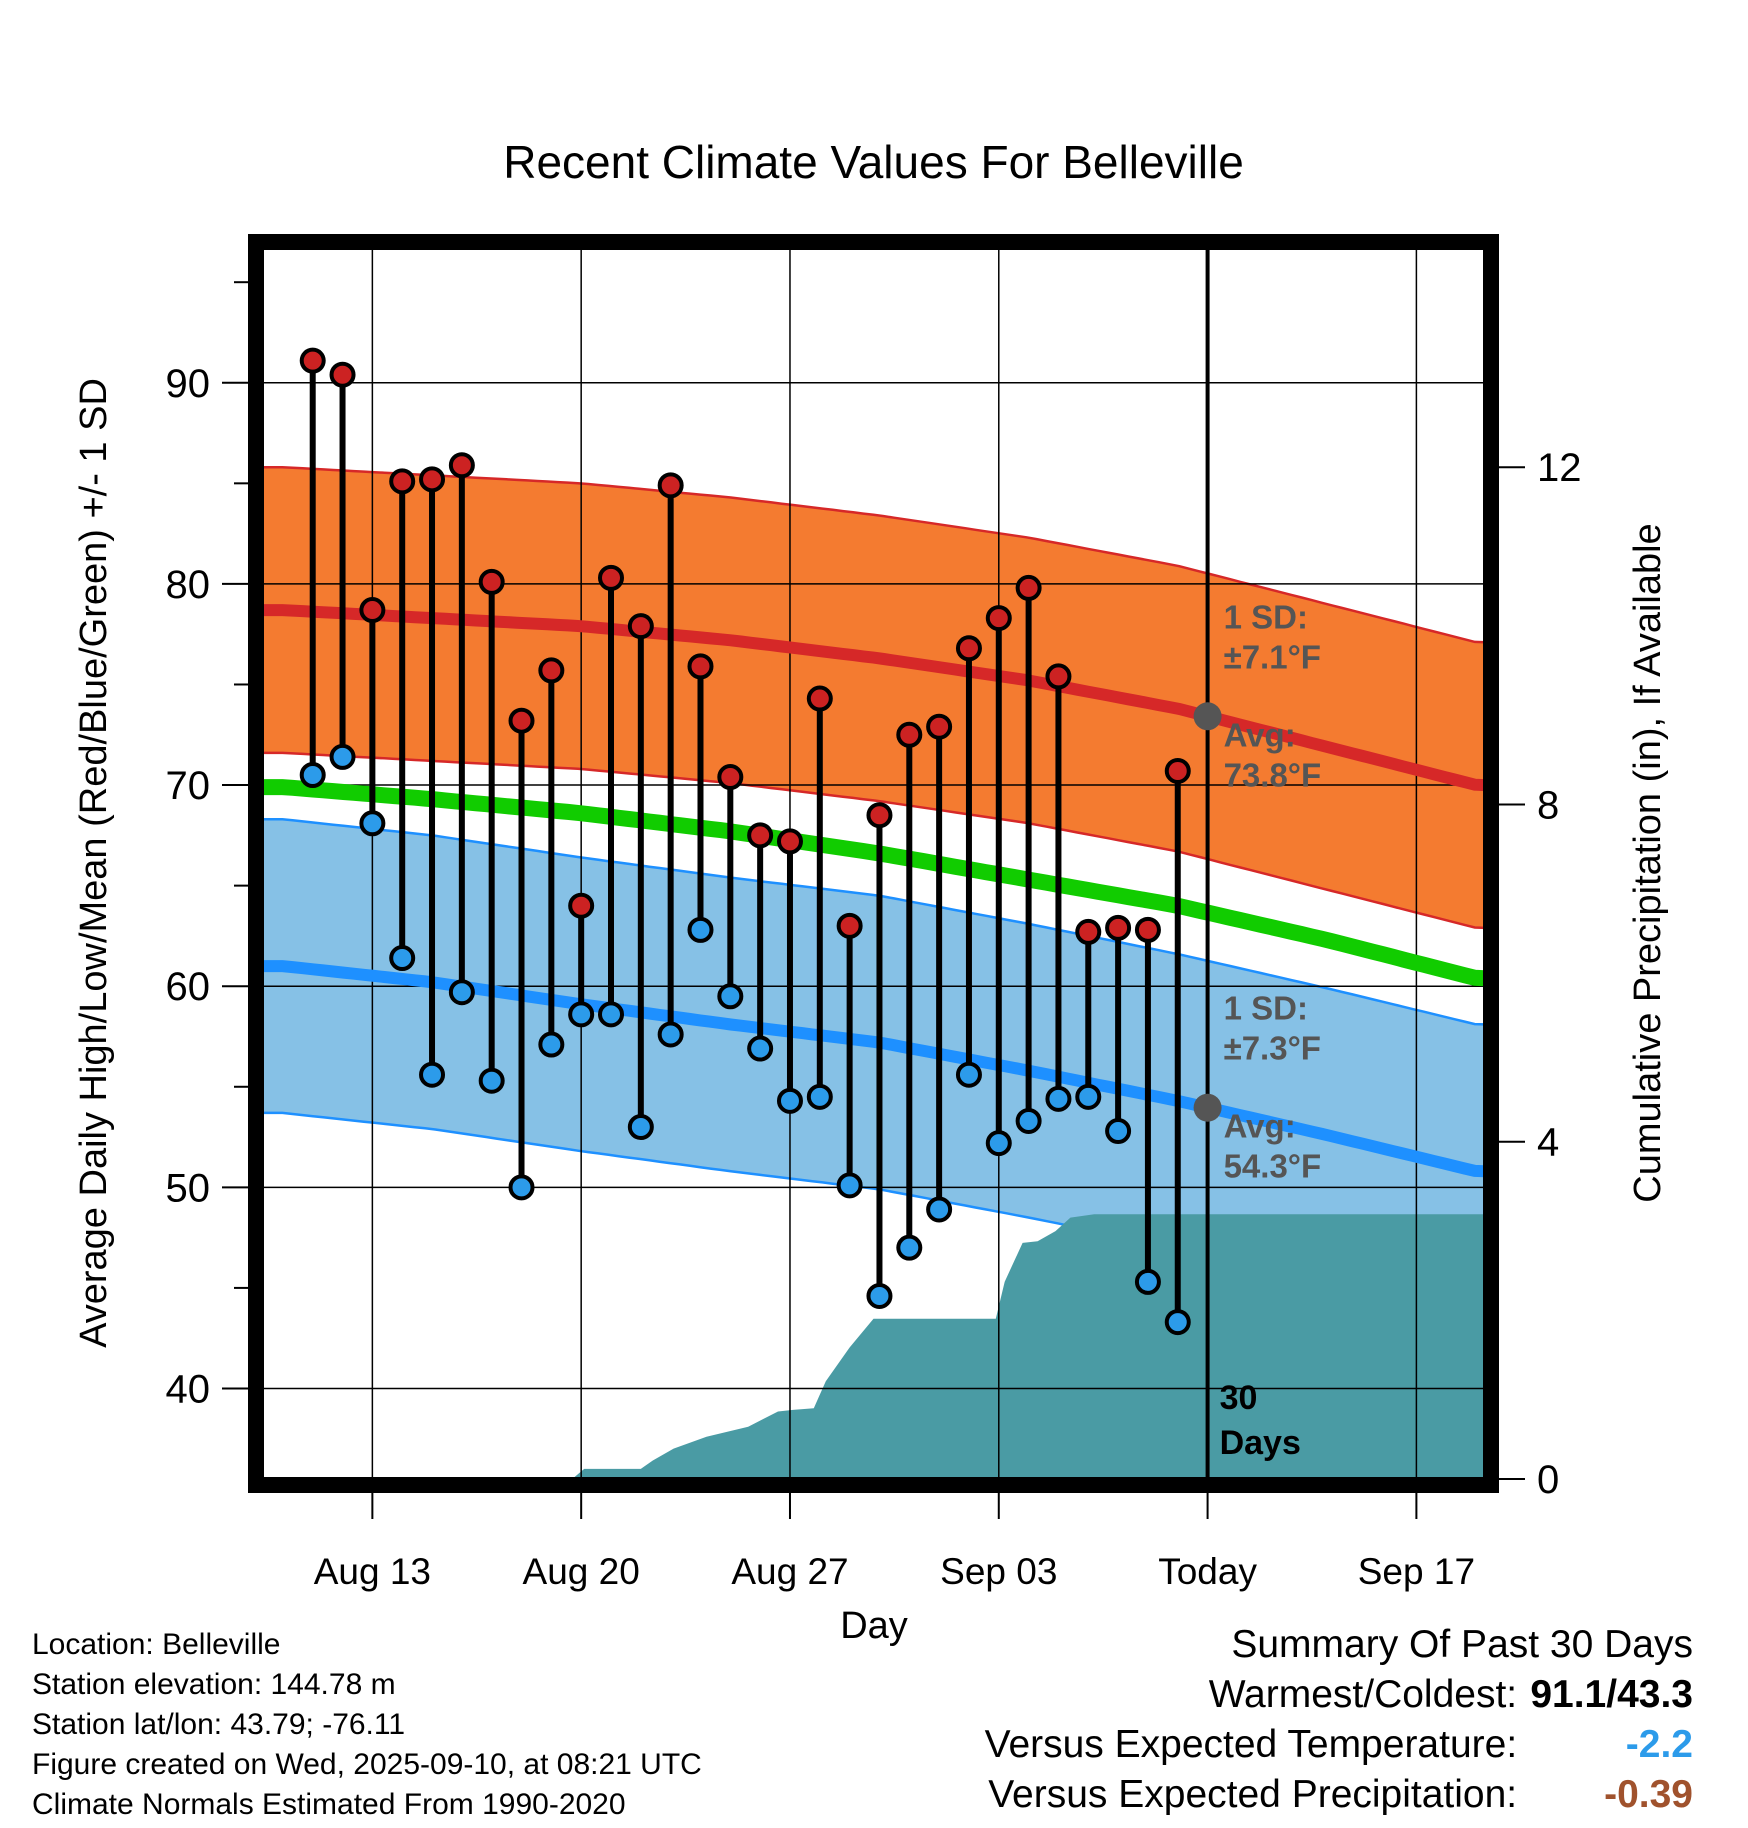  Describe the element at coordinates (1207, 1571) in the screenshot. I see `x-tick-label: Today` at that location.